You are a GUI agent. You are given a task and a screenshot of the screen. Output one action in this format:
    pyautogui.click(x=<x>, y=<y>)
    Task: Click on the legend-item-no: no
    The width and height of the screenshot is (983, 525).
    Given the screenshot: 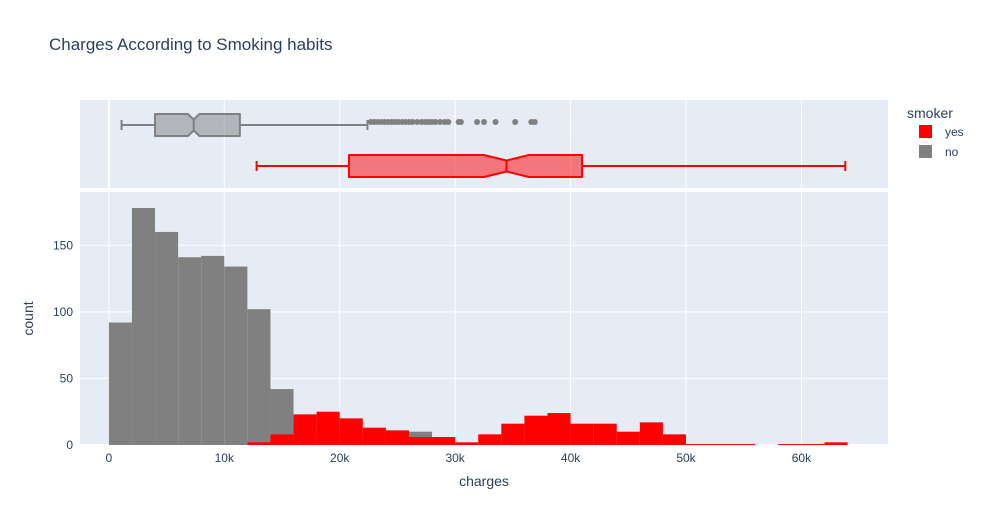 What is the action you would take?
    pyautogui.click(x=939, y=152)
    